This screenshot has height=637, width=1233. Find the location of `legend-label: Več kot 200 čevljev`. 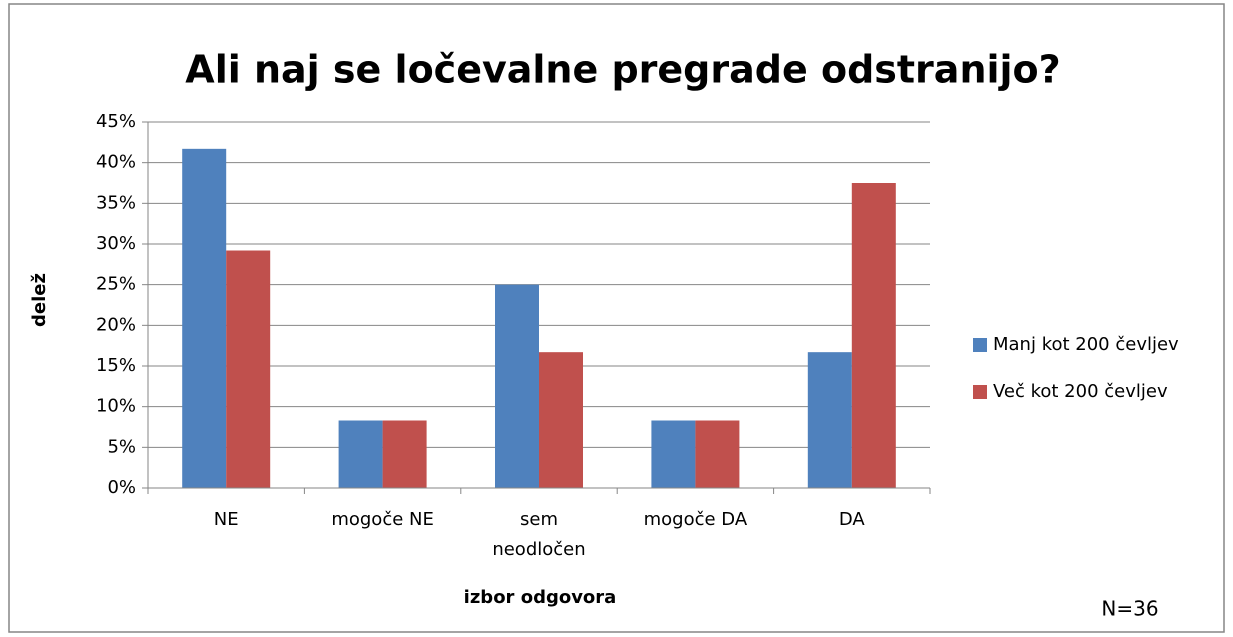

legend-label: Več kot 200 čevljev is located at coordinates (1080, 391).